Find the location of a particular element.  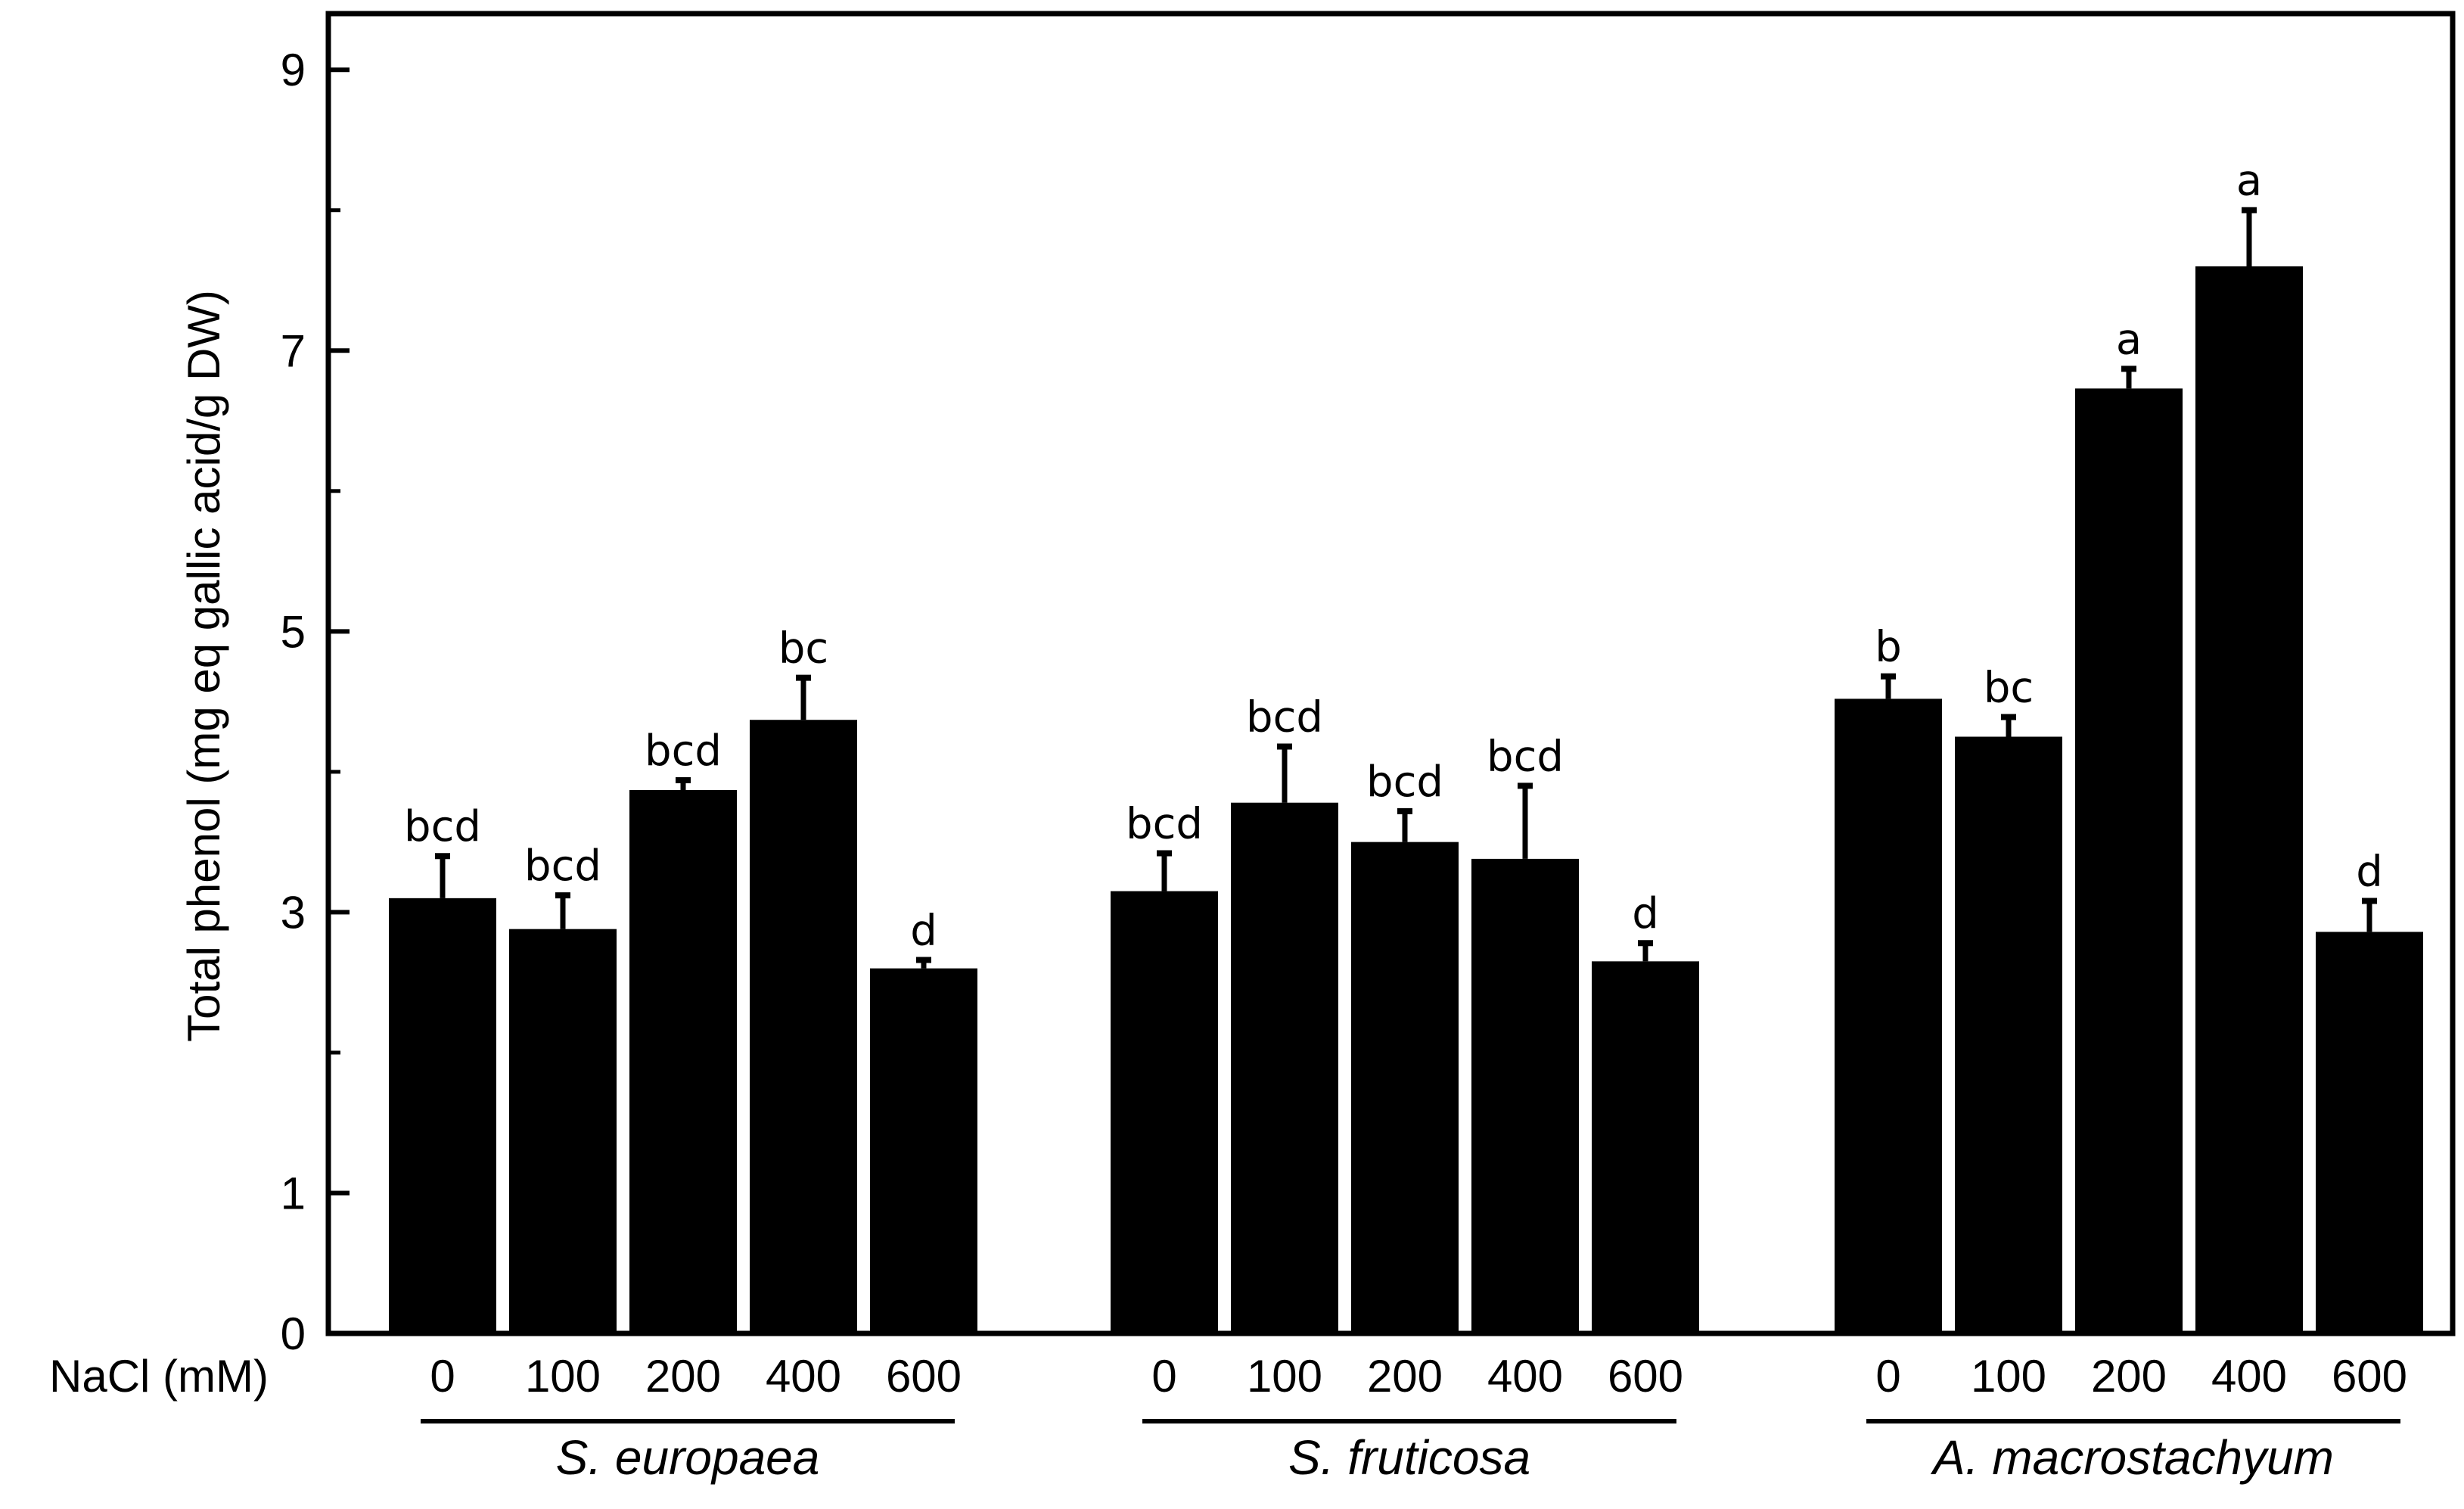

group-label: S. europaea is located at coordinates (688, 1457).